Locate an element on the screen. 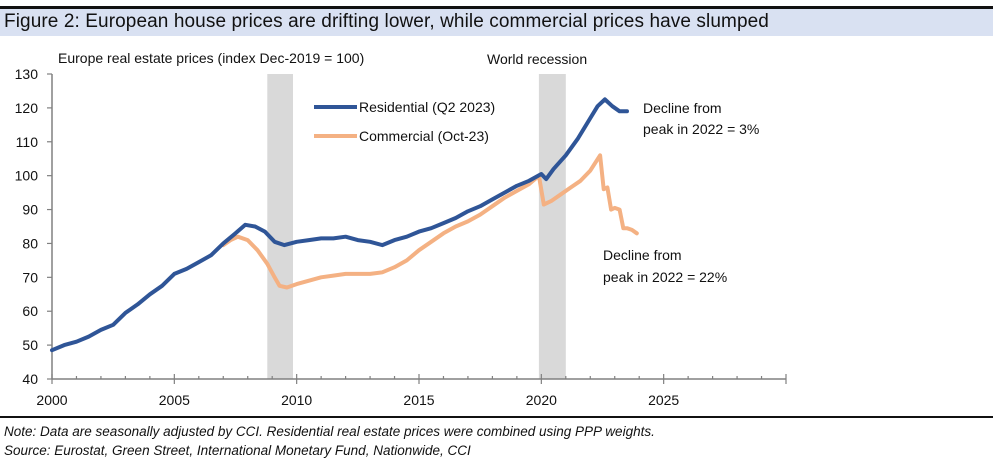 The height and width of the screenshot is (463, 993). annotation-commercial-line1: Decline from is located at coordinates (642, 255).